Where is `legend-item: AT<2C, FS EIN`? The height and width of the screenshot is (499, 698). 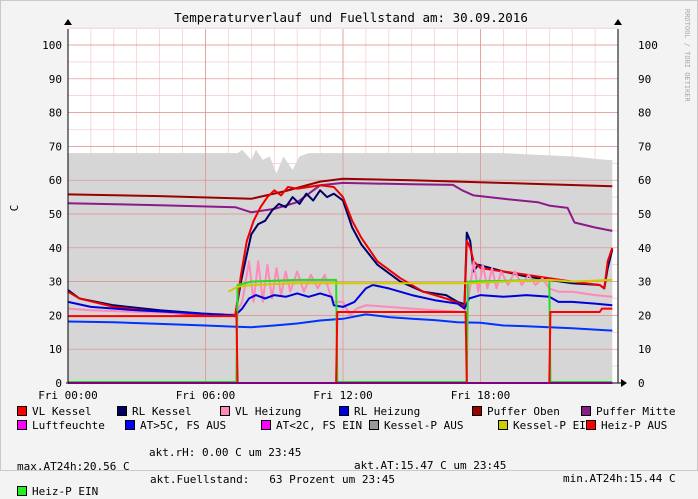
legend-item: AT<2C, FS EIN is located at coordinates (311, 425).